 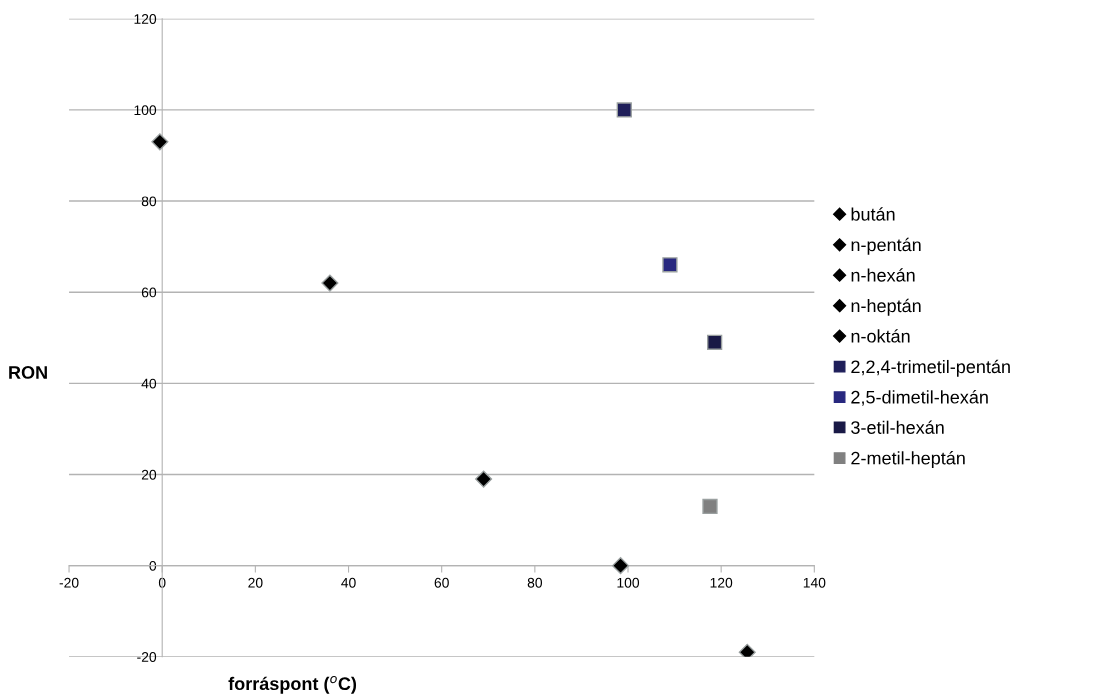 What do you see at coordinates (930, 368) in the screenshot?
I see `legend-label: 2,2,4-trimetil-pentán` at bounding box center [930, 368].